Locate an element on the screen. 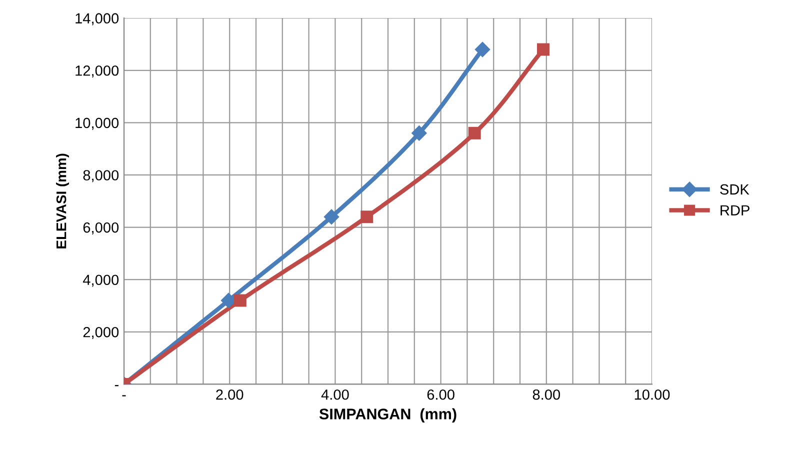 This screenshot has width=800, height=452. y-tick-label: 8,000 is located at coordinates (101, 176).